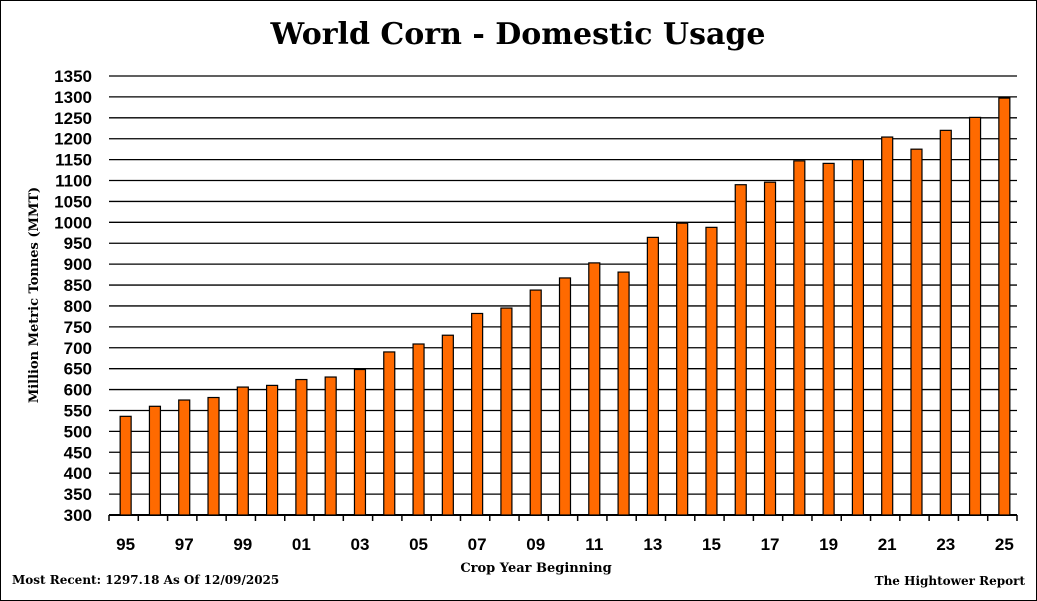 This screenshot has width=1037, height=601. Describe the element at coordinates (535, 544) in the screenshot. I see `x-tick-label: 09` at that location.